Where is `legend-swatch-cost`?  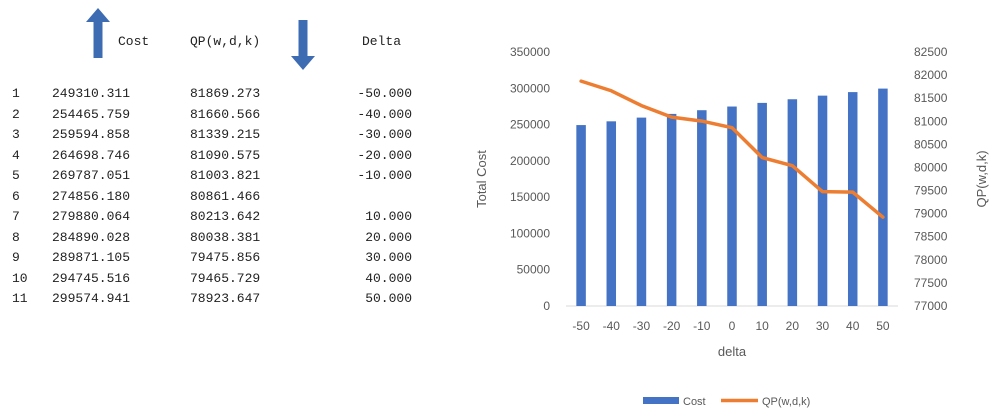 legend-swatch-cost is located at coordinates (661, 400).